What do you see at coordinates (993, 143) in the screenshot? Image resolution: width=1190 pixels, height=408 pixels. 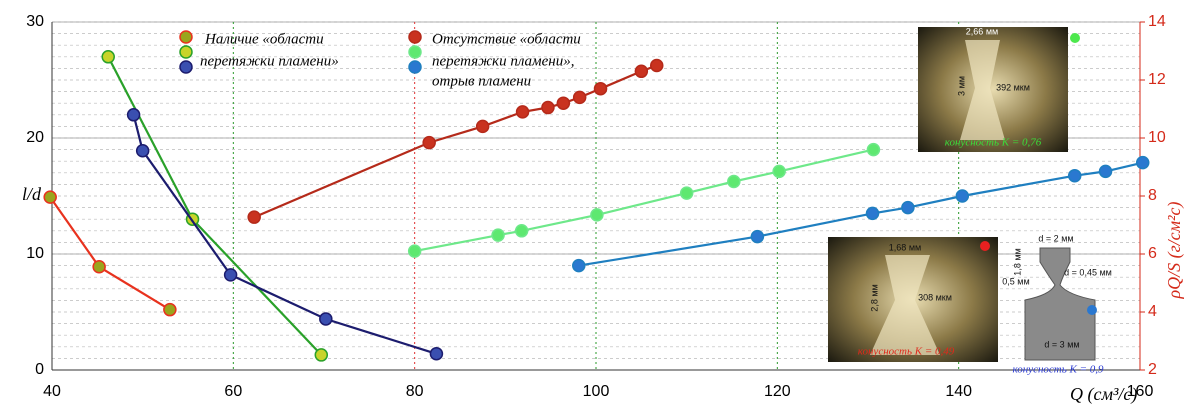 I see `inset-caption: конусность K = 0,76` at bounding box center [993, 143].